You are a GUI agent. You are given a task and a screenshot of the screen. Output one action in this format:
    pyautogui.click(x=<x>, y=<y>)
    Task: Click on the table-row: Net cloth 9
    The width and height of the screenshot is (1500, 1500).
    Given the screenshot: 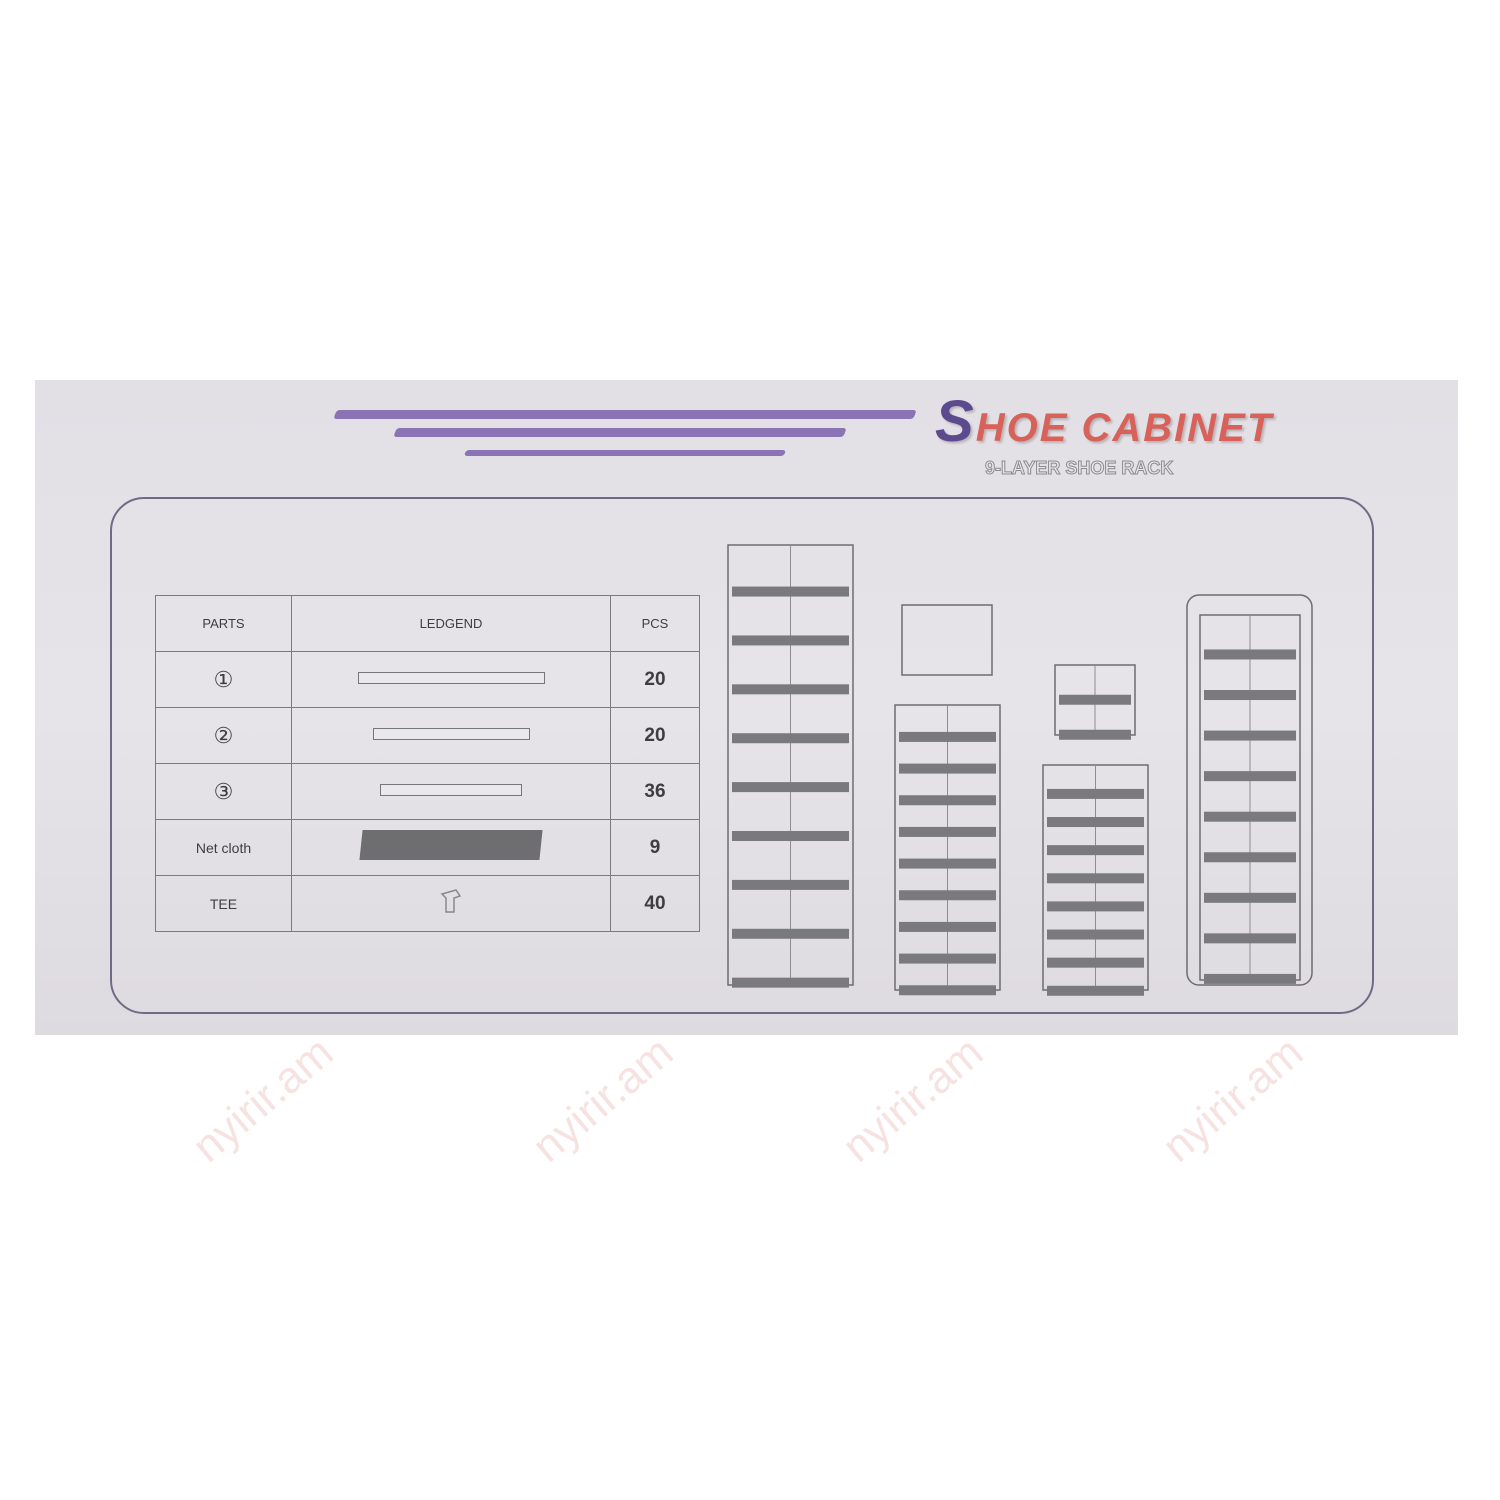 What is the action you would take?
    pyautogui.click(x=427, y=847)
    